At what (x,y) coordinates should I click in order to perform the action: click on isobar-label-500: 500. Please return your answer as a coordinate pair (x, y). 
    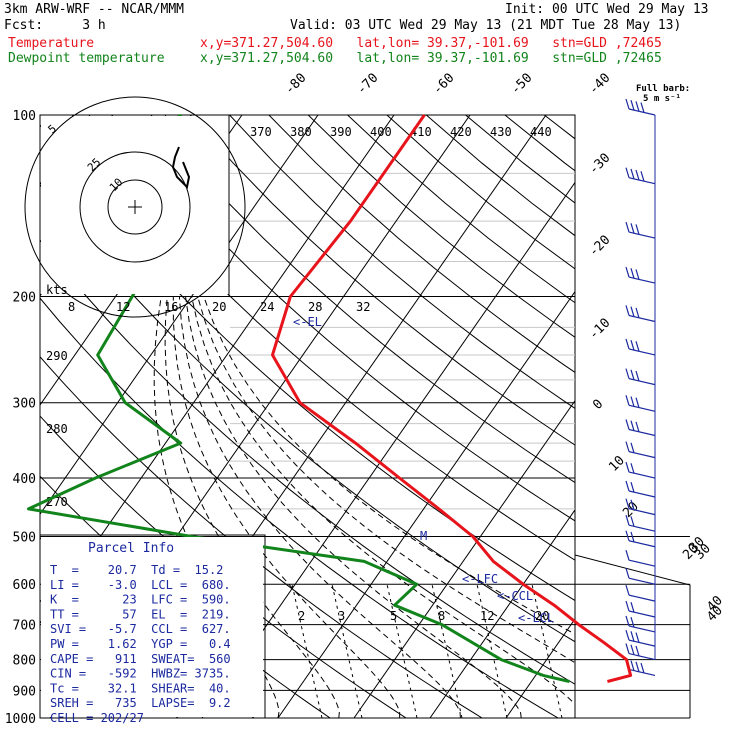
    Looking at the image, I should click on (24, 537).